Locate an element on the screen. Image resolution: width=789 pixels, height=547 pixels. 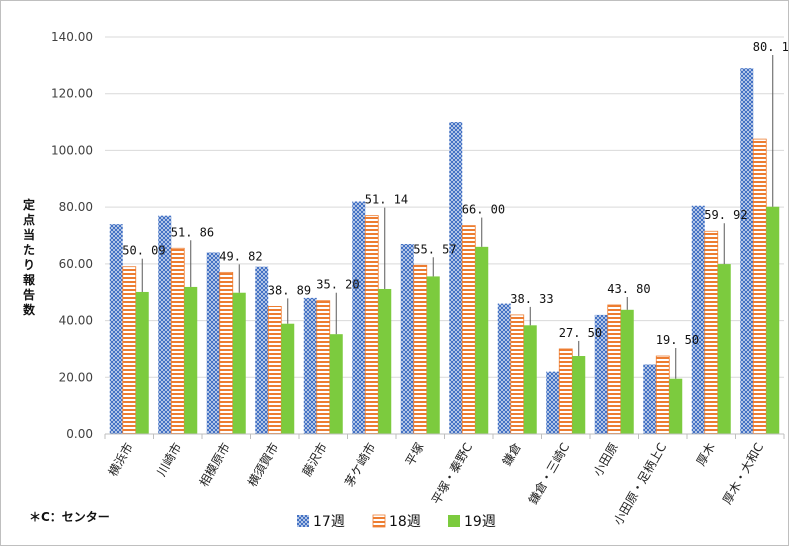
y-axis-title-char: り is located at coordinates (29, 265).